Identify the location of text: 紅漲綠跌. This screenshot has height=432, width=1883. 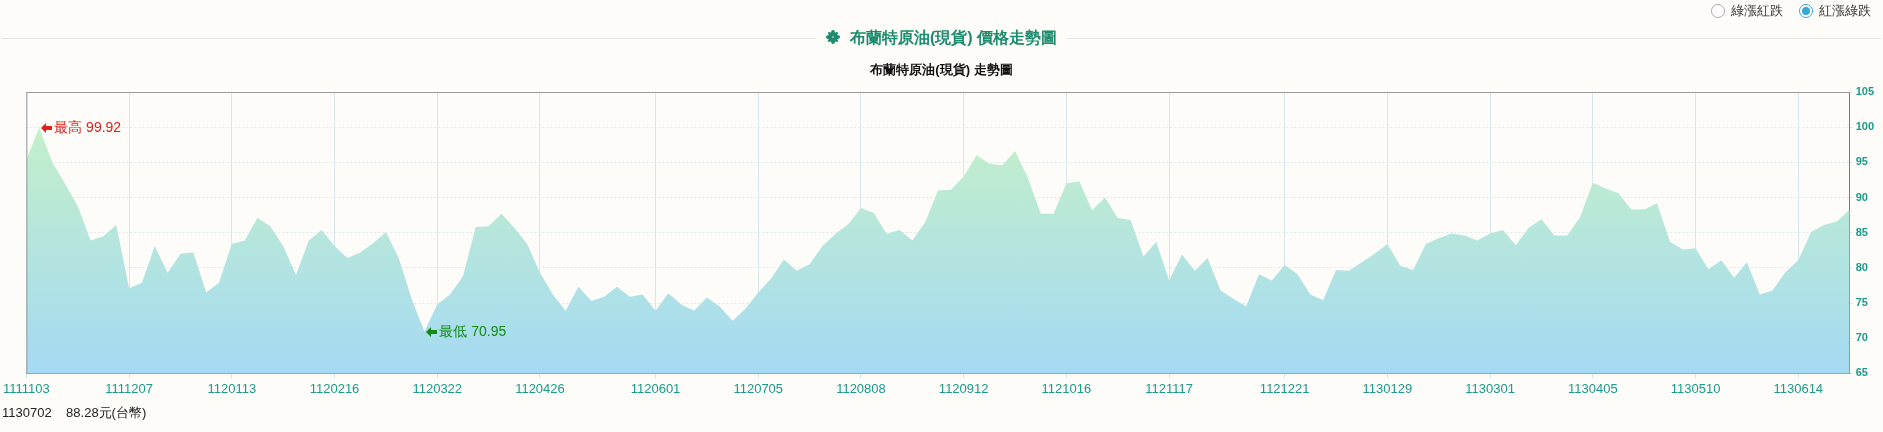
(1845, 11).